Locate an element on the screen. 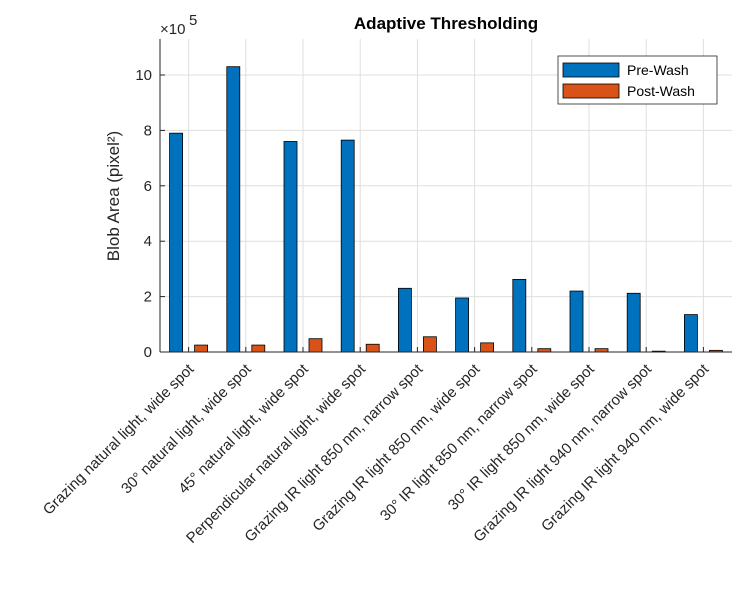  legend-swatch-pre-wash is located at coordinates (591, 70).